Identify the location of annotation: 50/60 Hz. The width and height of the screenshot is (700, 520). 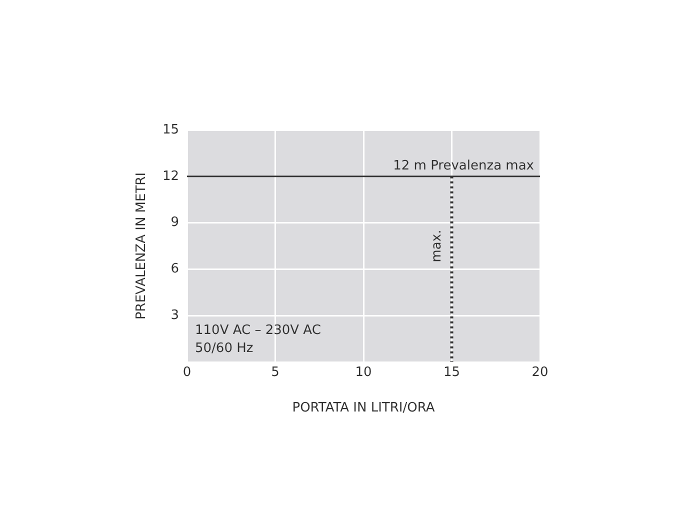
(224, 348).